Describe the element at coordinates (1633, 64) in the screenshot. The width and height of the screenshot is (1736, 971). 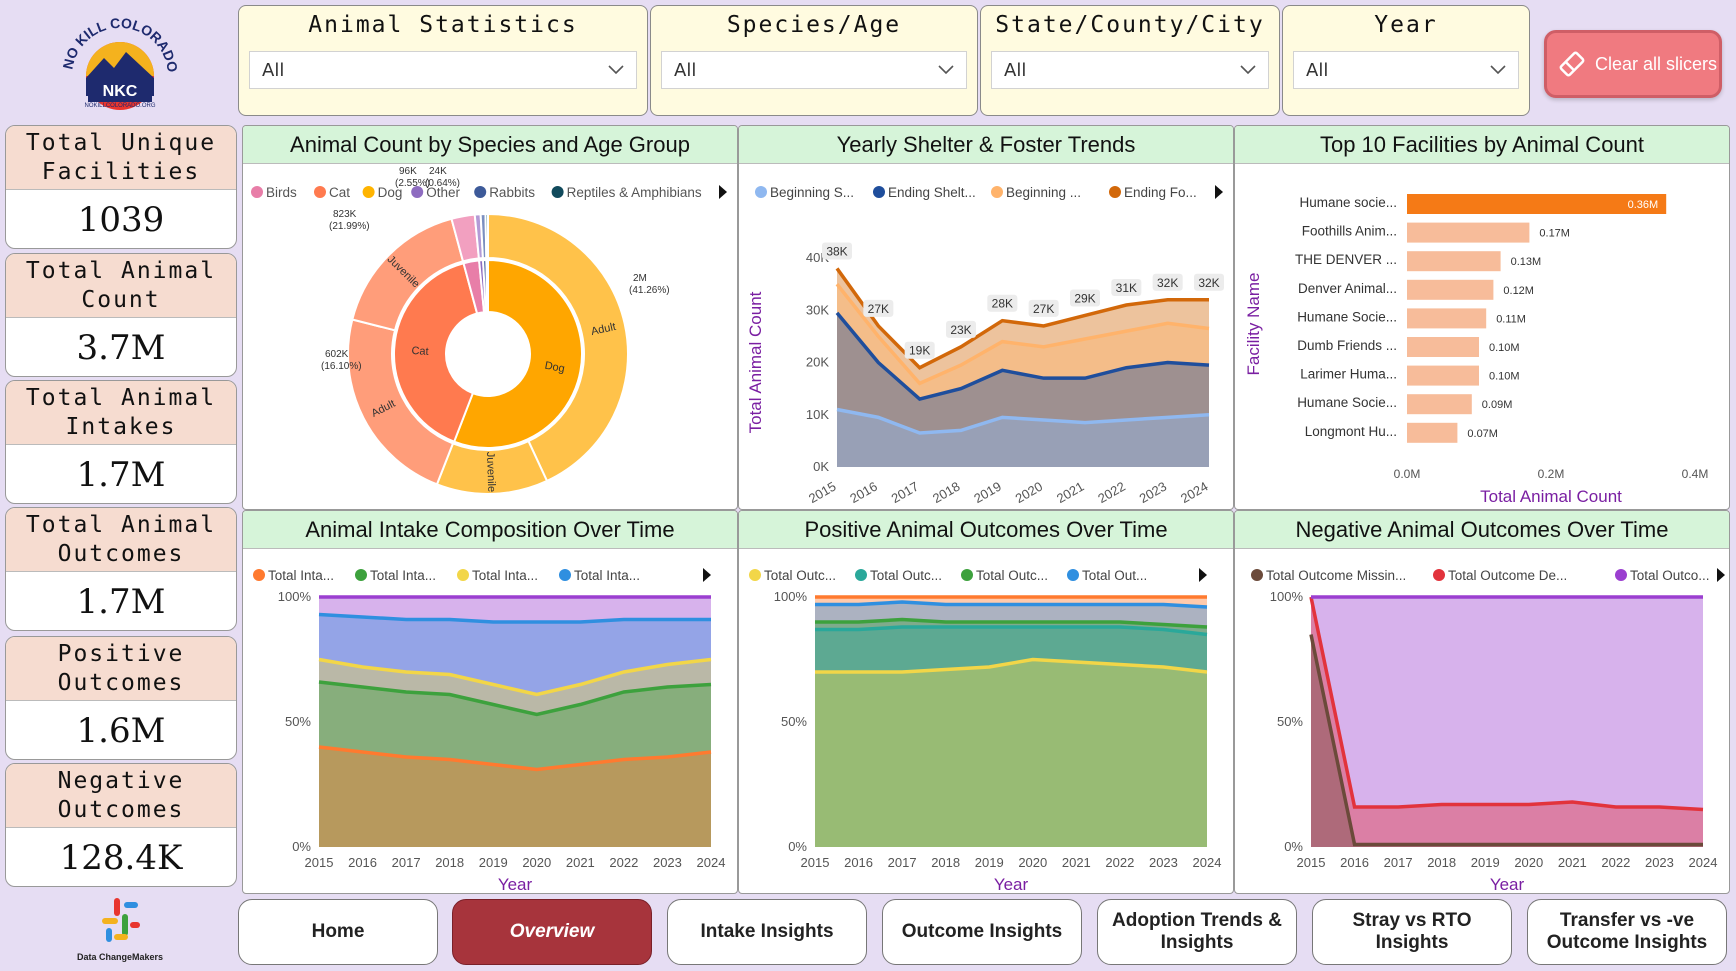
I see `clear-all-slicers-button: Clear all slicers` at that location.